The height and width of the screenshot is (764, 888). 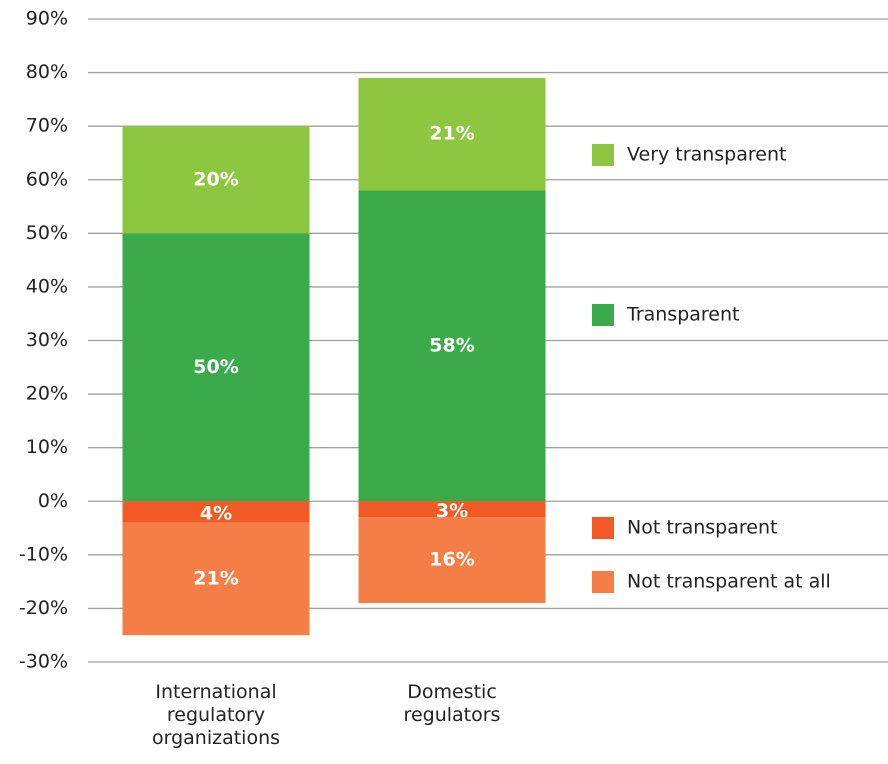 I want to click on legend-label: Transparent, so click(x=683, y=315).